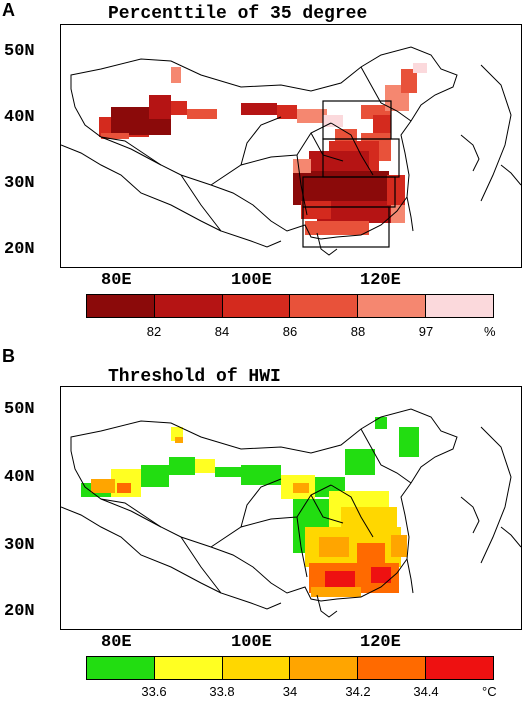 This screenshot has width=526, height=704. What do you see at coordinates (154, 691) in the screenshot?
I see `colorbar-tick: 33.6` at bounding box center [154, 691].